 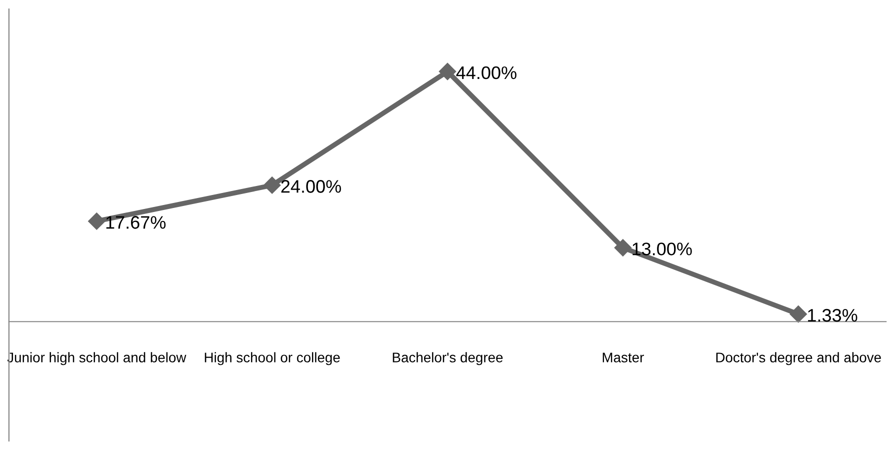 What do you see at coordinates (486, 73) in the screenshot?
I see `data-label: 44.00%` at bounding box center [486, 73].